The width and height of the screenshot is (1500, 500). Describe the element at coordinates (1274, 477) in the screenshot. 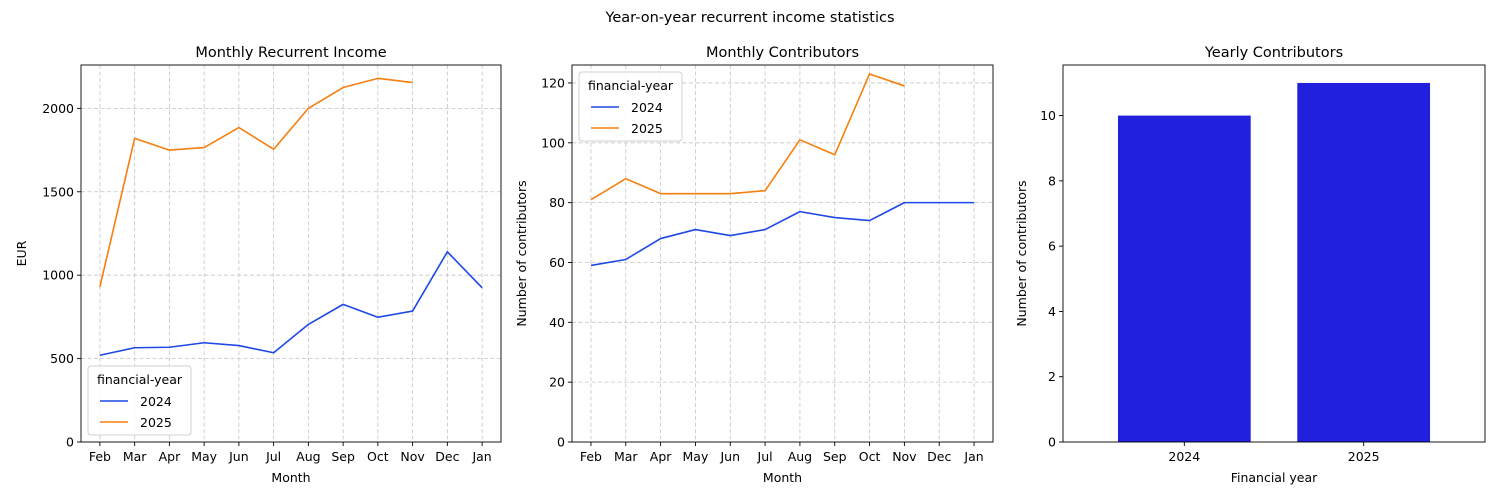

I see `x-axis-label: Financial year` at that location.